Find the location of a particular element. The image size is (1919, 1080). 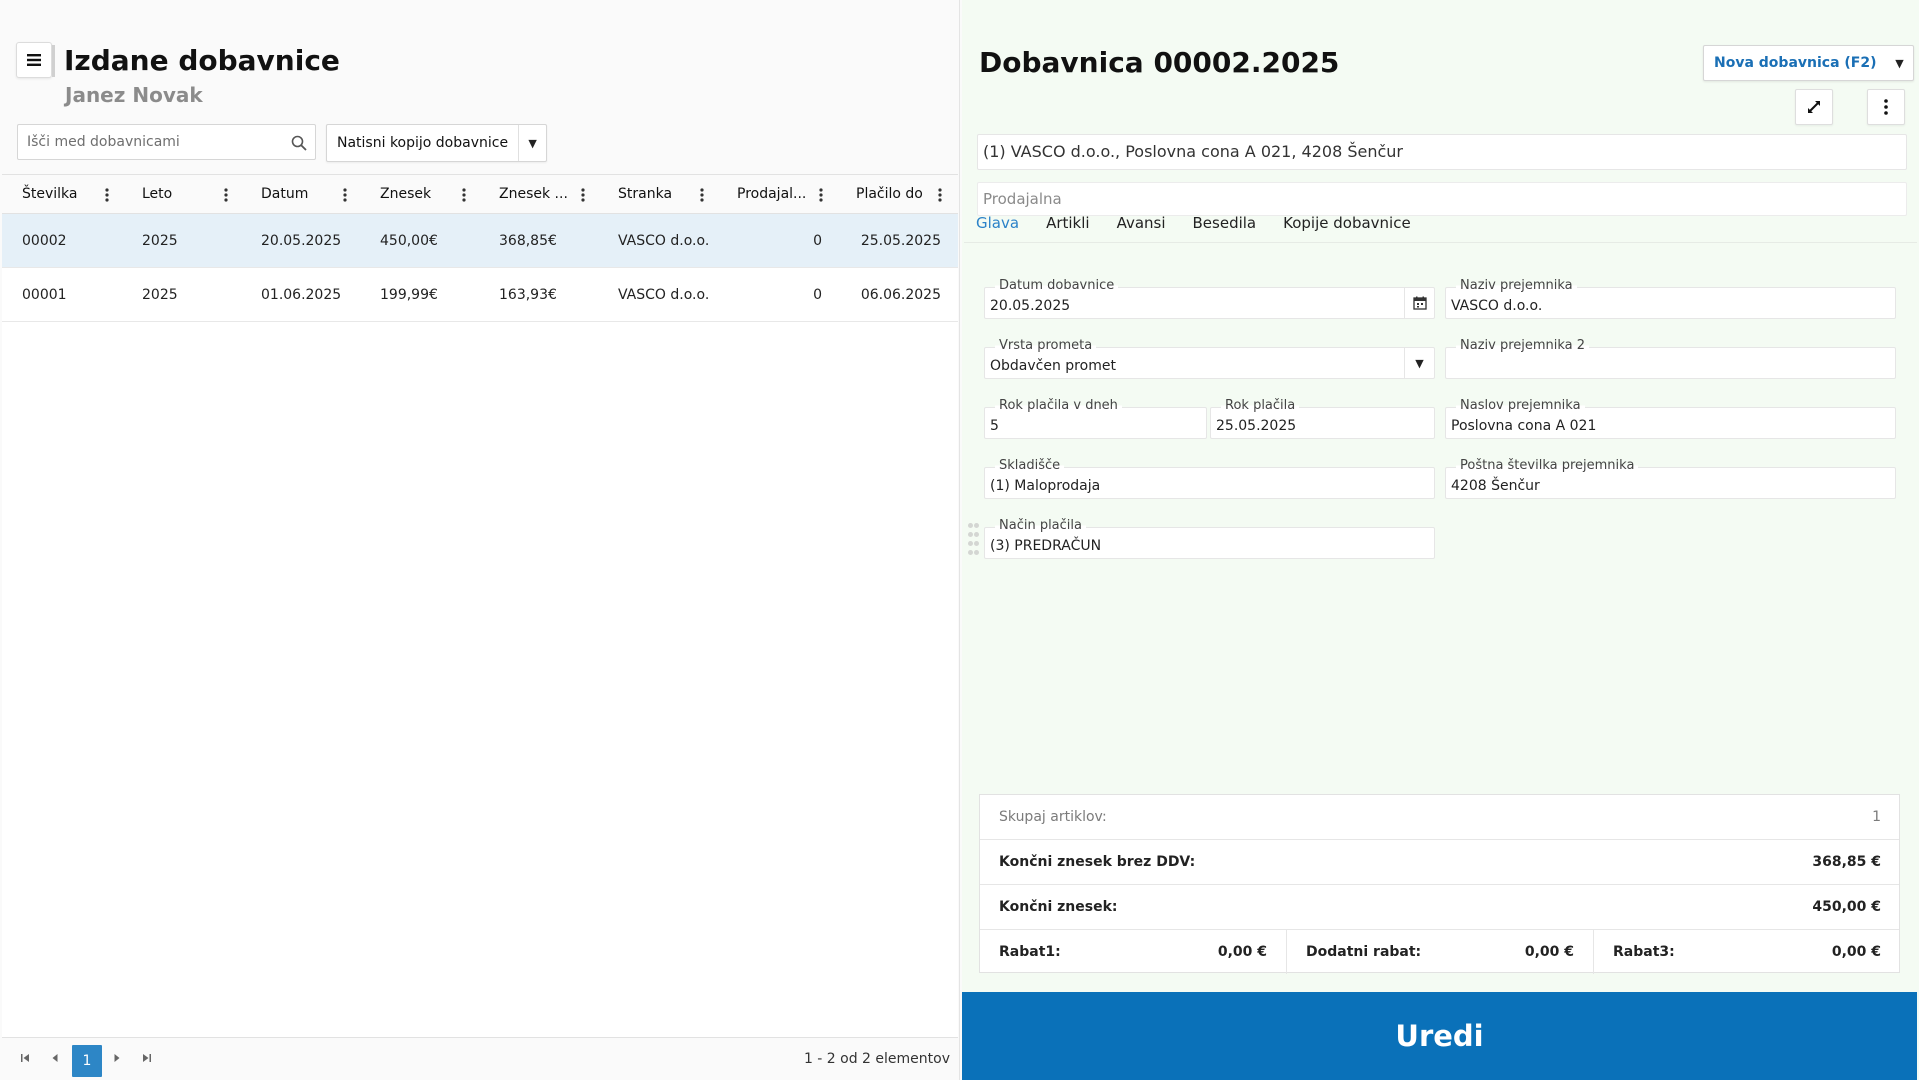

tab-besedila: Besedila is located at coordinates (1224, 223).